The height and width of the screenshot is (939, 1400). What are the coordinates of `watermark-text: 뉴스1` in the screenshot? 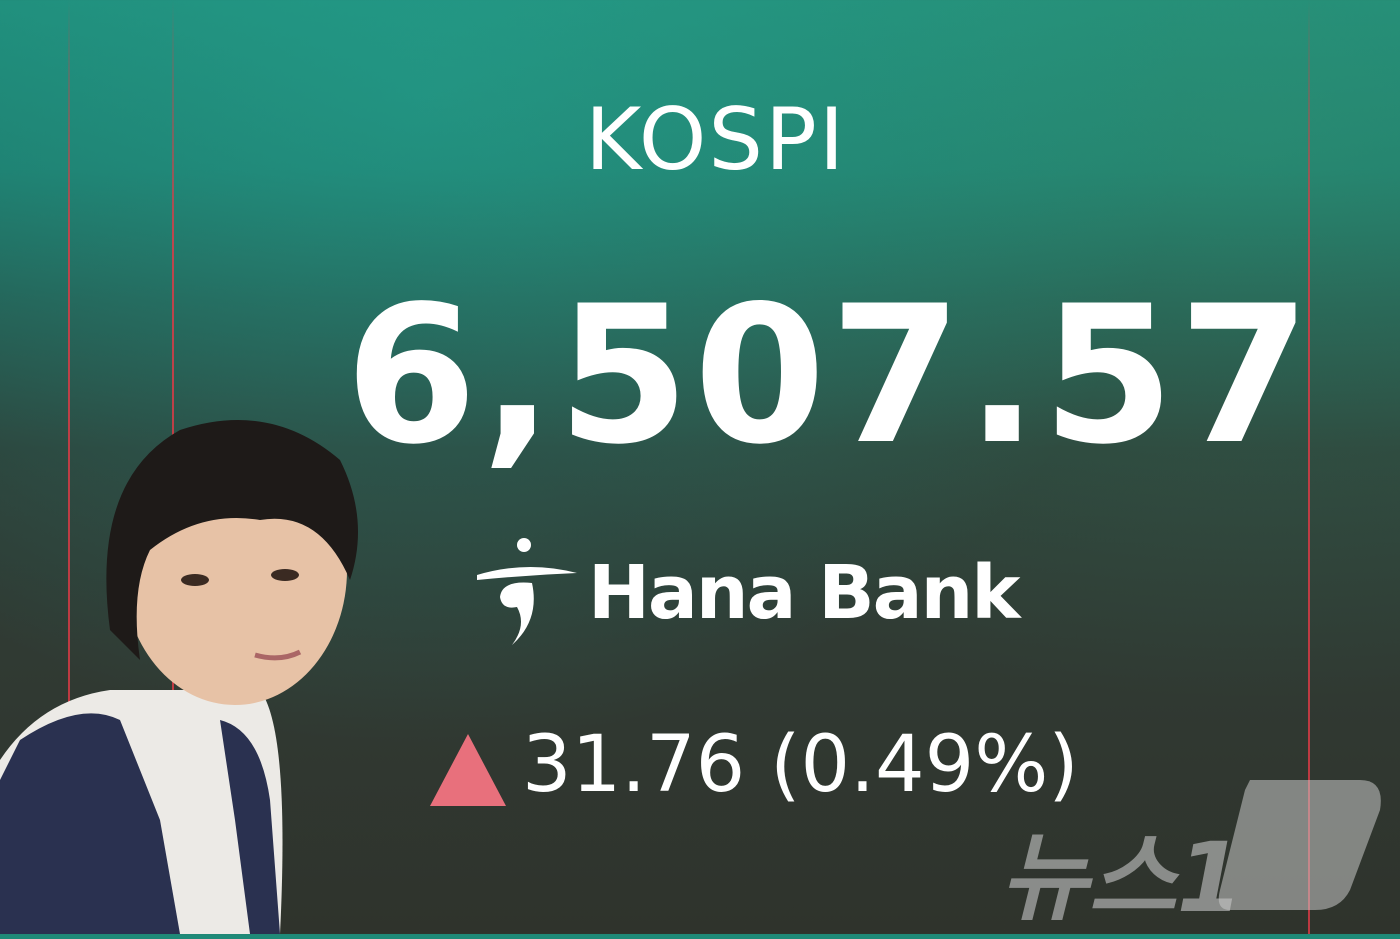 It's located at (1122, 878).